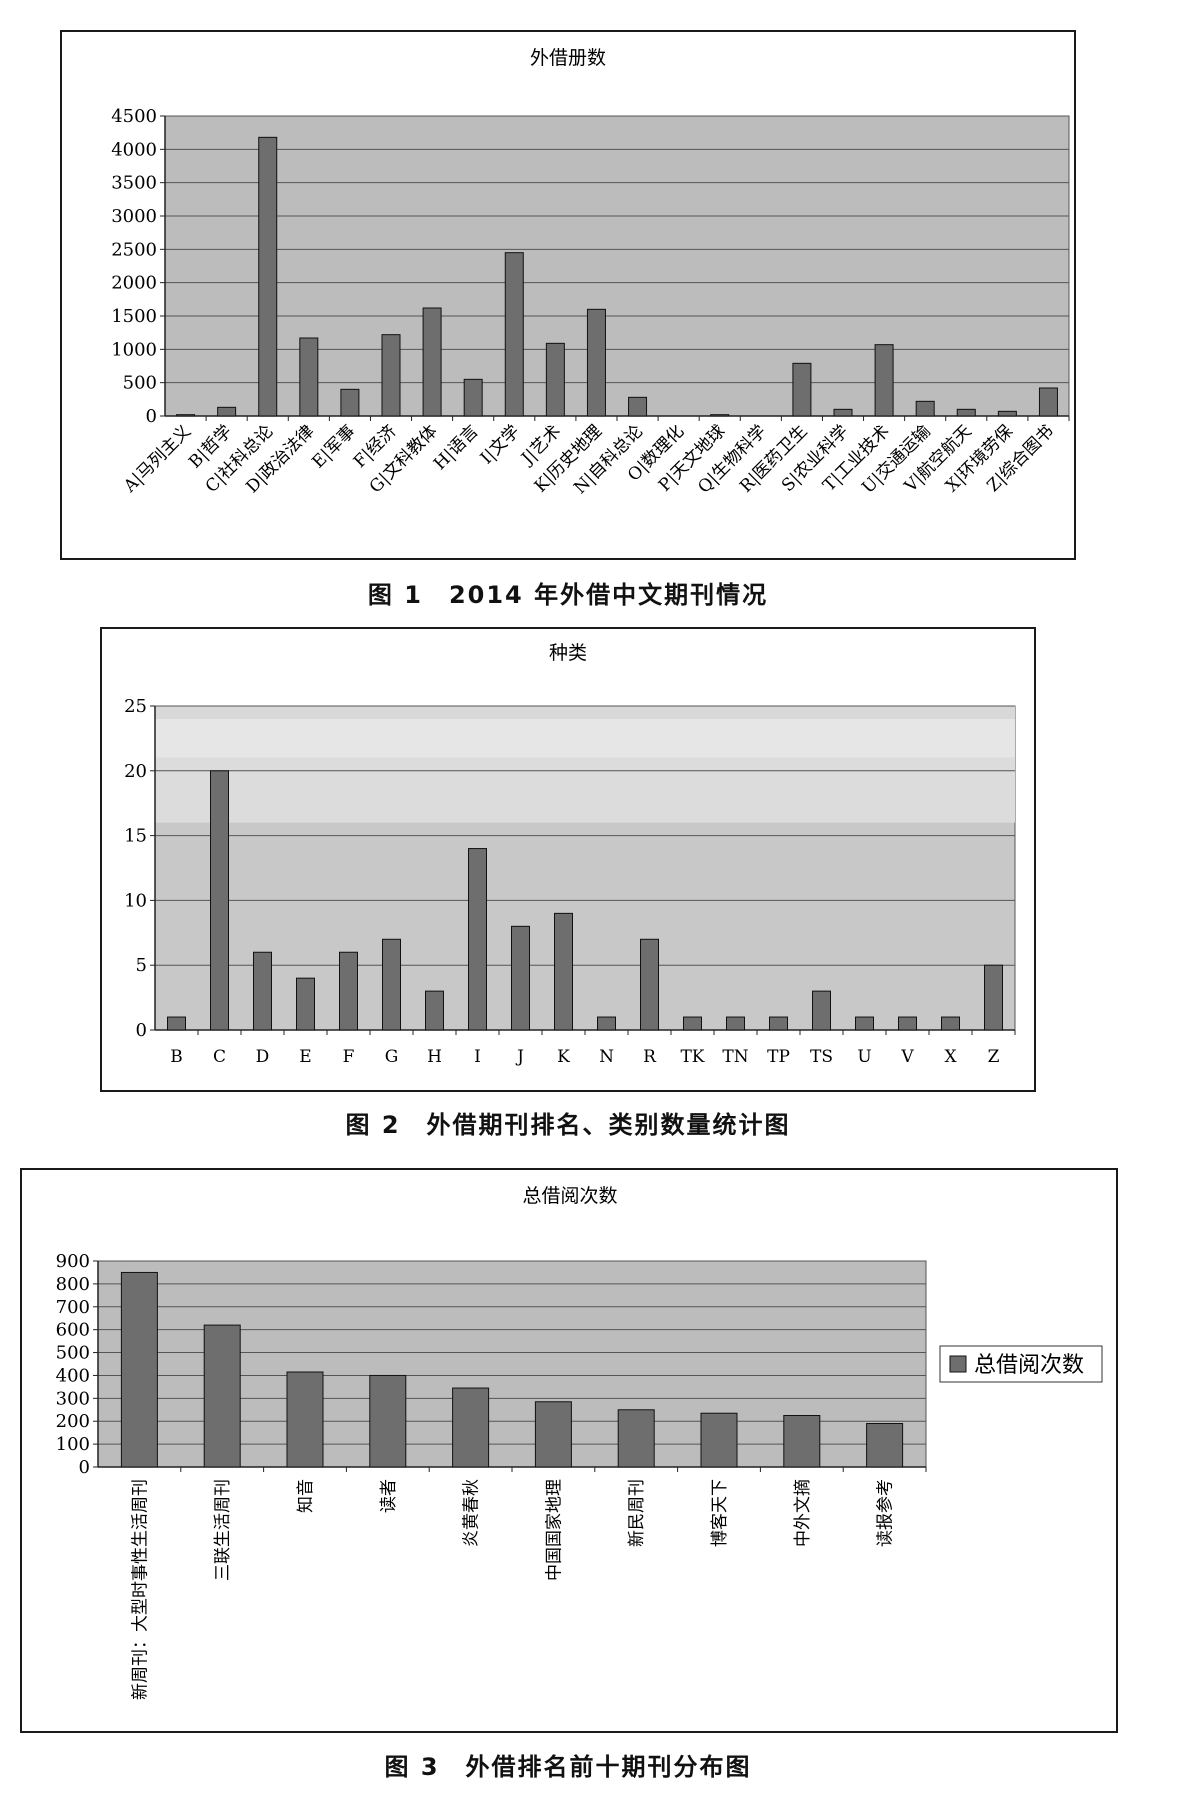  Describe the element at coordinates (135, 836) in the screenshot. I see `y-tick-label: 15` at that location.